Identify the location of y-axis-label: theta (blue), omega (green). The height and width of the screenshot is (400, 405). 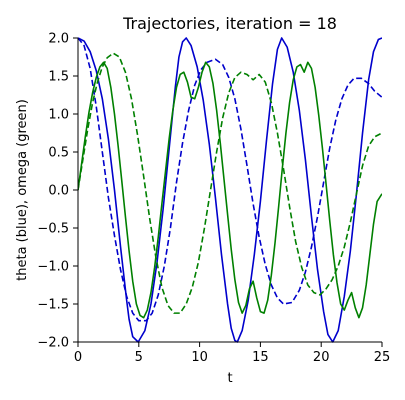
(22, 190).